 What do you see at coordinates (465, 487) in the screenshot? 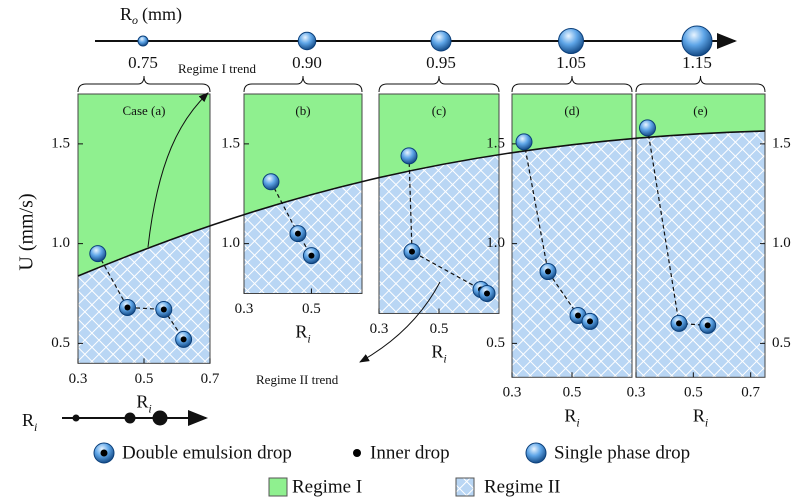
I see `legend-regime2-icon` at bounding box center [465, 487].